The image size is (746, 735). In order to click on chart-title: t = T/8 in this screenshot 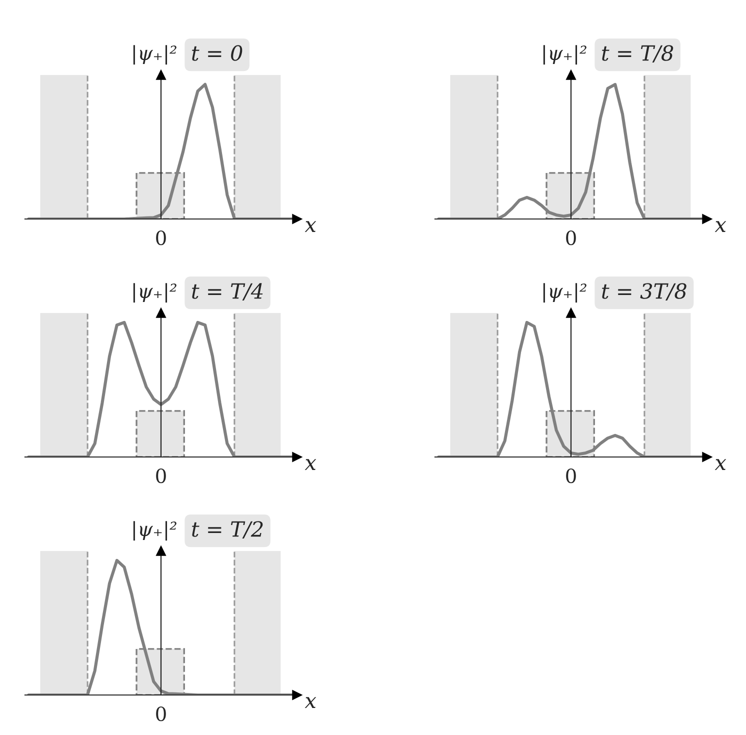, I will do `click(638, 54)`.